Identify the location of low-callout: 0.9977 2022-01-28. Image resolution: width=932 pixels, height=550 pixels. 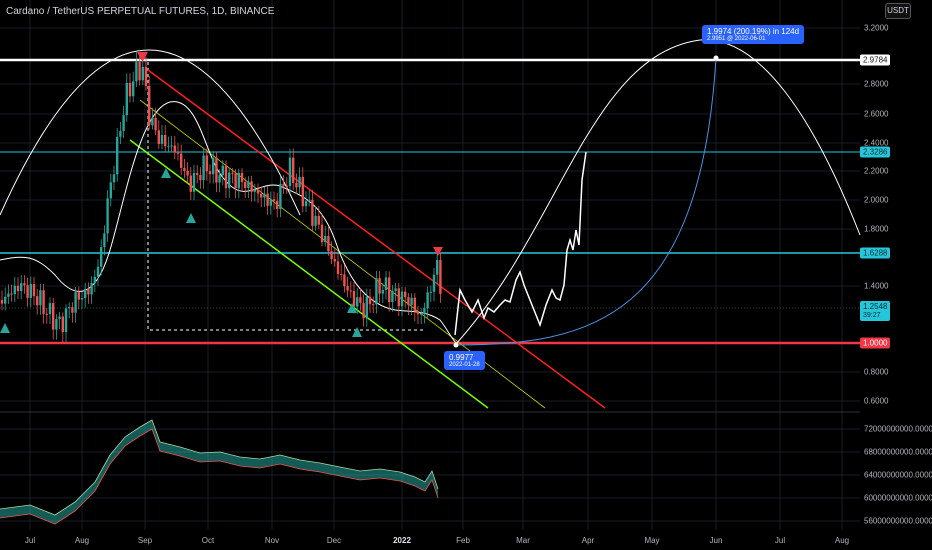
(464, 360).